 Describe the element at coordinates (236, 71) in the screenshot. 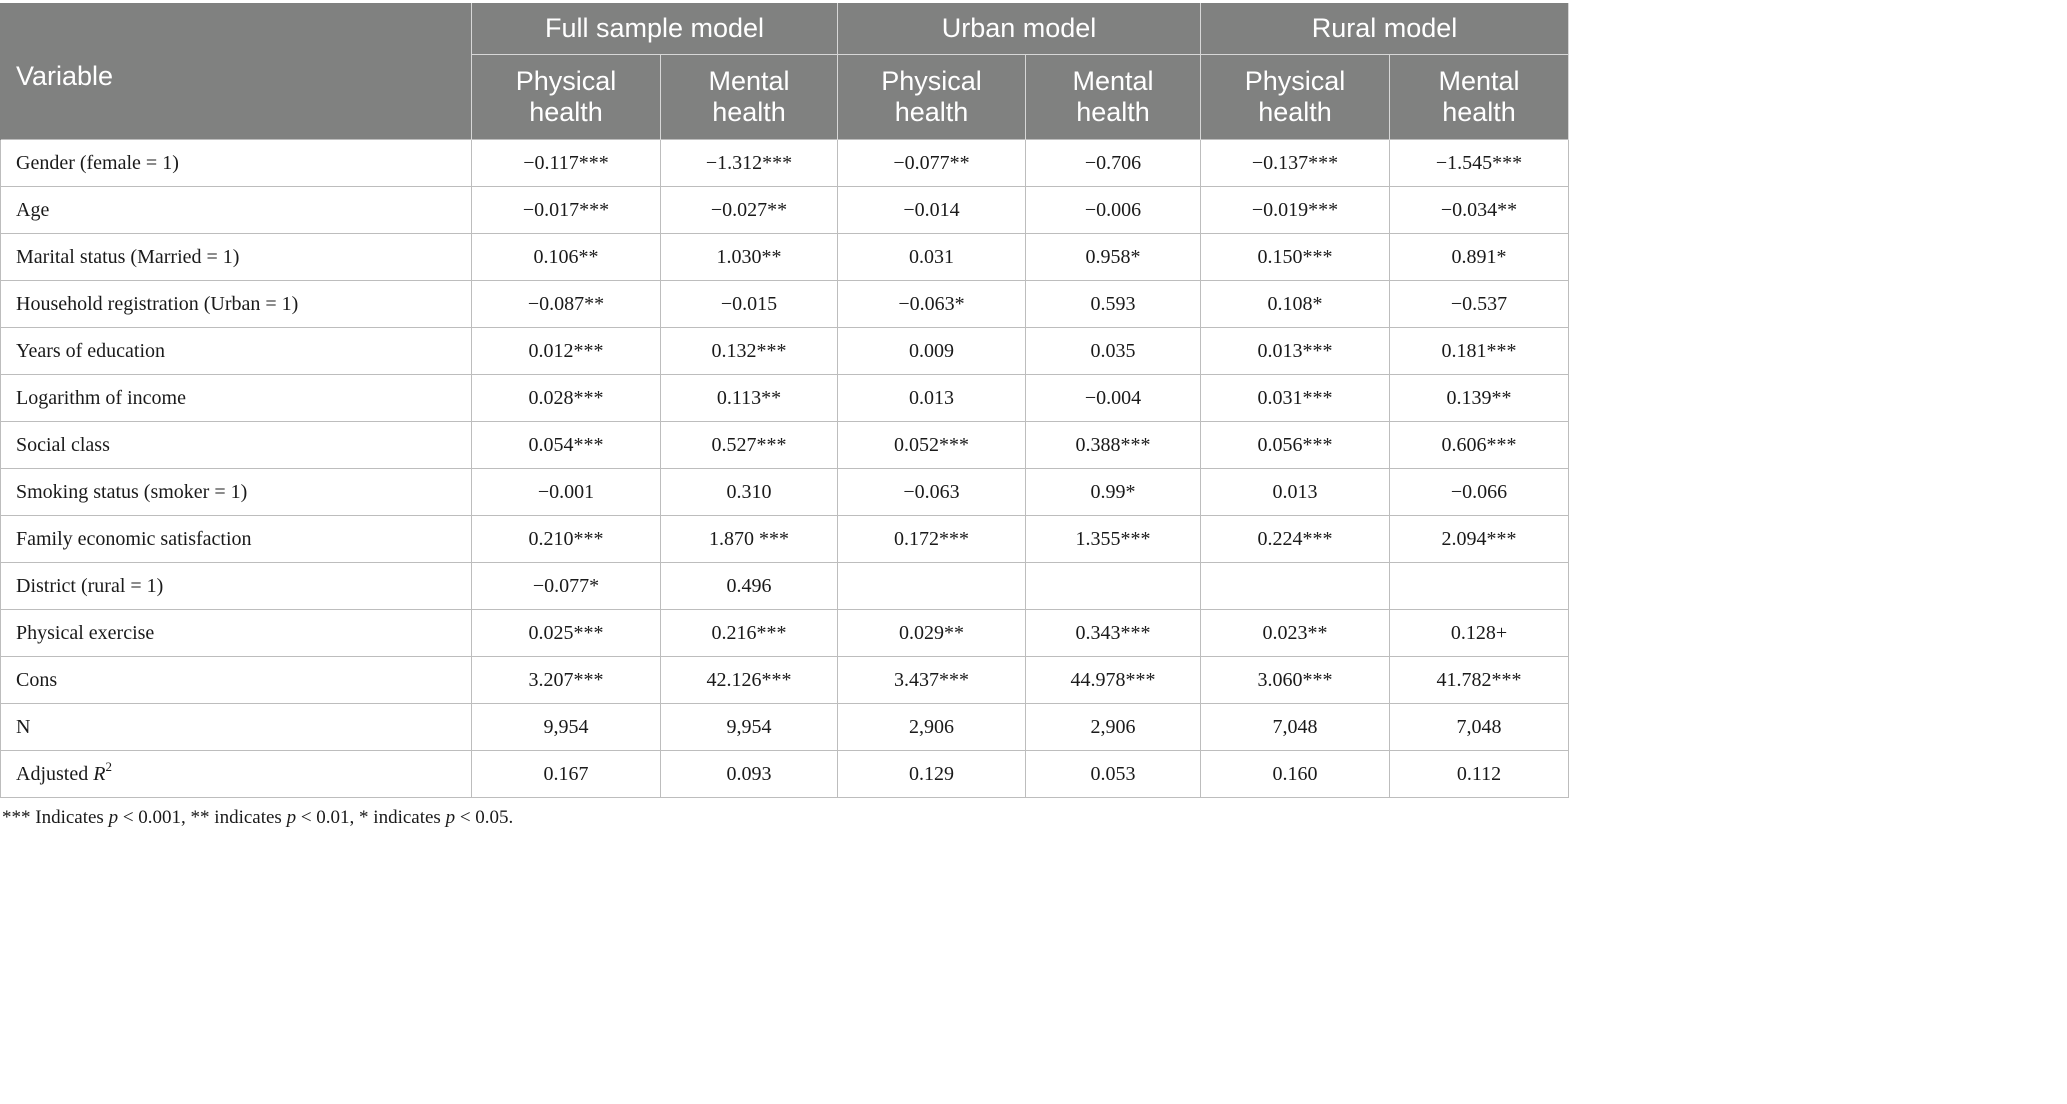

I see `variable-column-header: Variable` at that location.